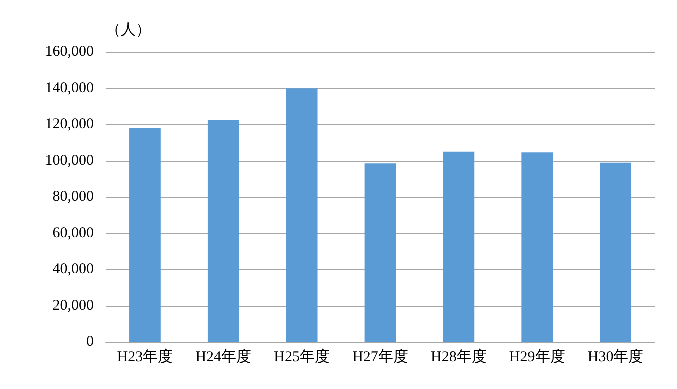 This screenshot has height=389, width=677. What do you see at coordinates (145, 357) in the screenshot?
I see `x-tick-label: H23年度` at bounding box center [145, 357].